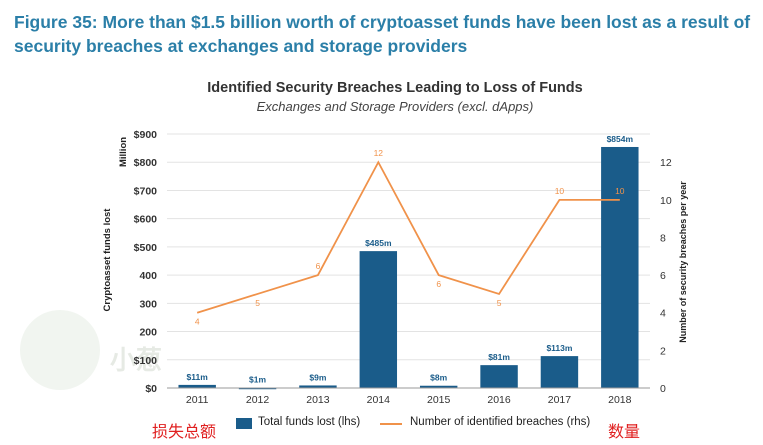 The height and width of the screenshot is (445, 763). What do you see at coordinates (620, 400) in the screenshot?
I see `x-tick-label: 2018` at bounding box center [620, 400].